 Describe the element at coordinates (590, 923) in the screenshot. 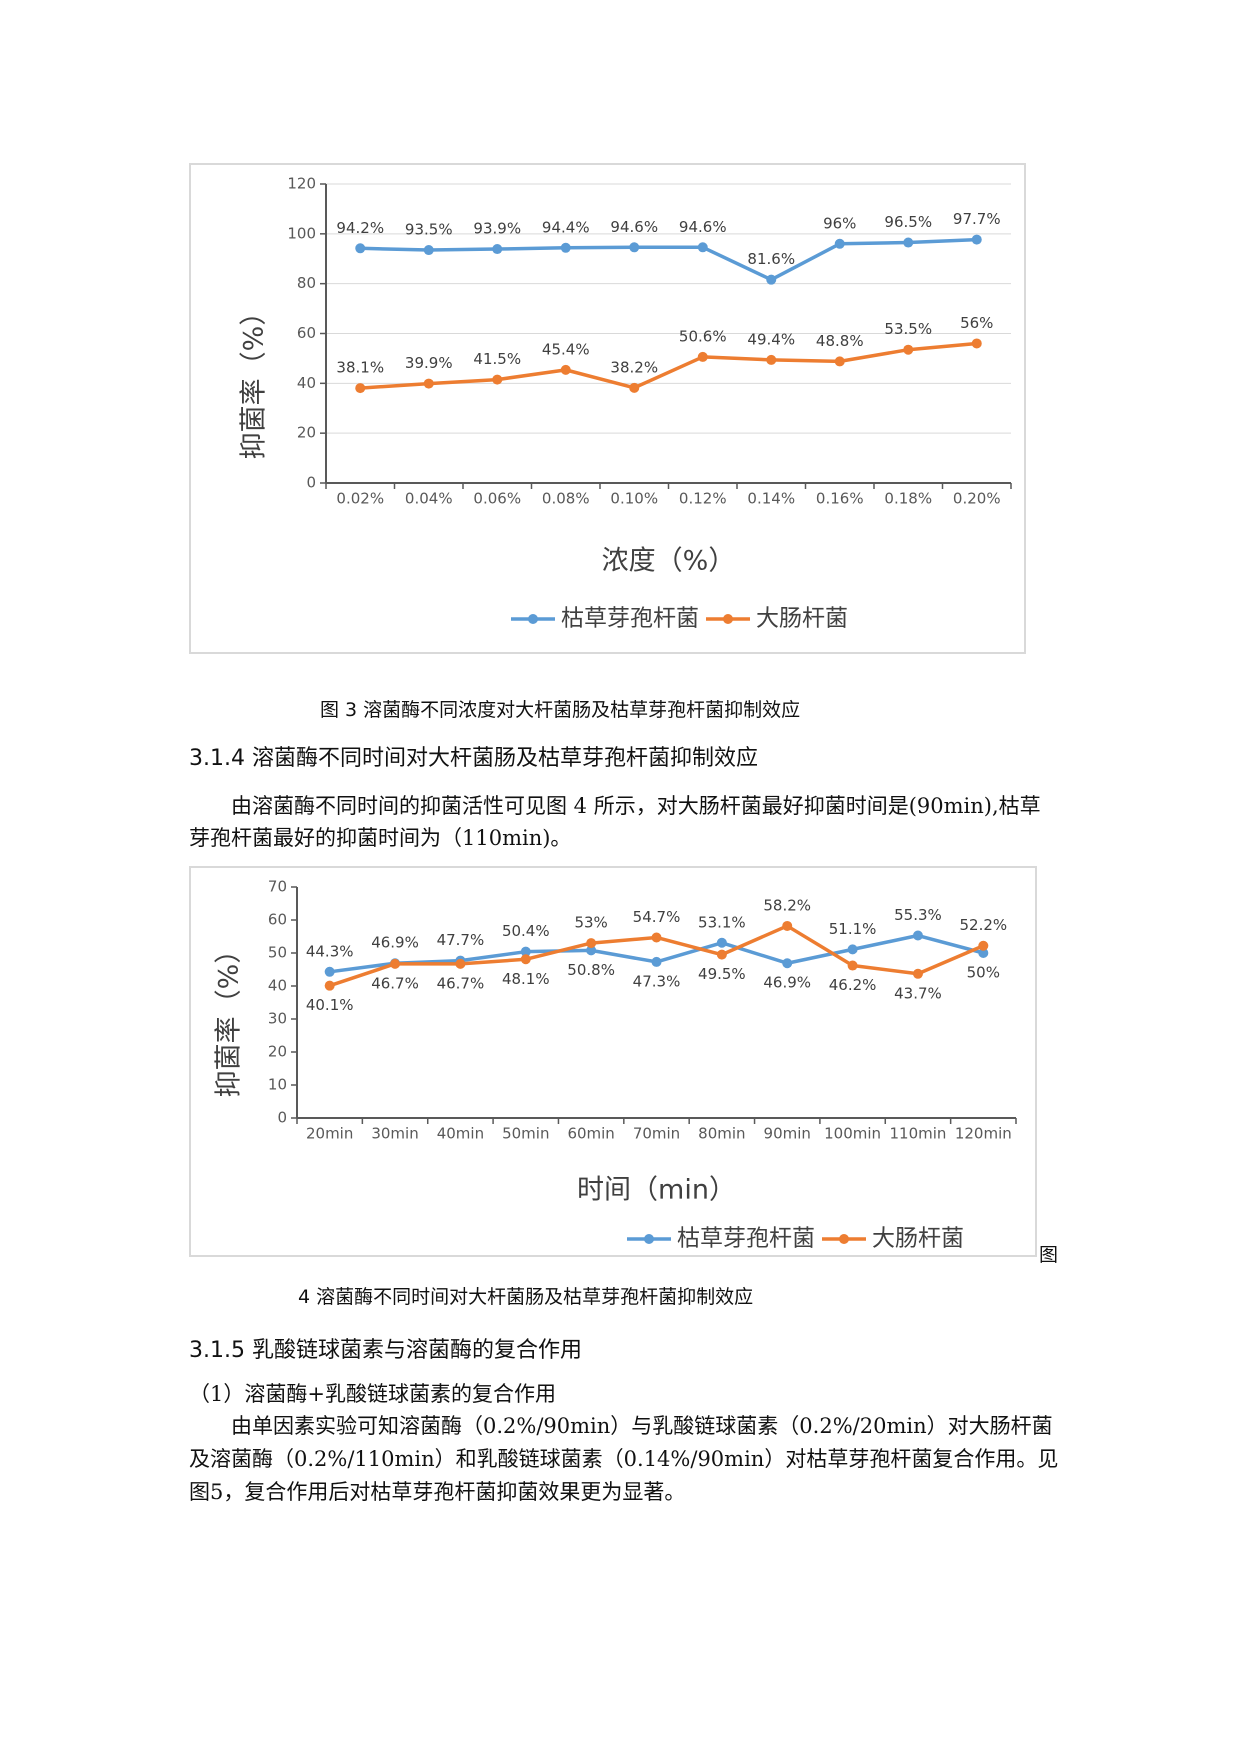

I see `data-label: 53%` at that location.